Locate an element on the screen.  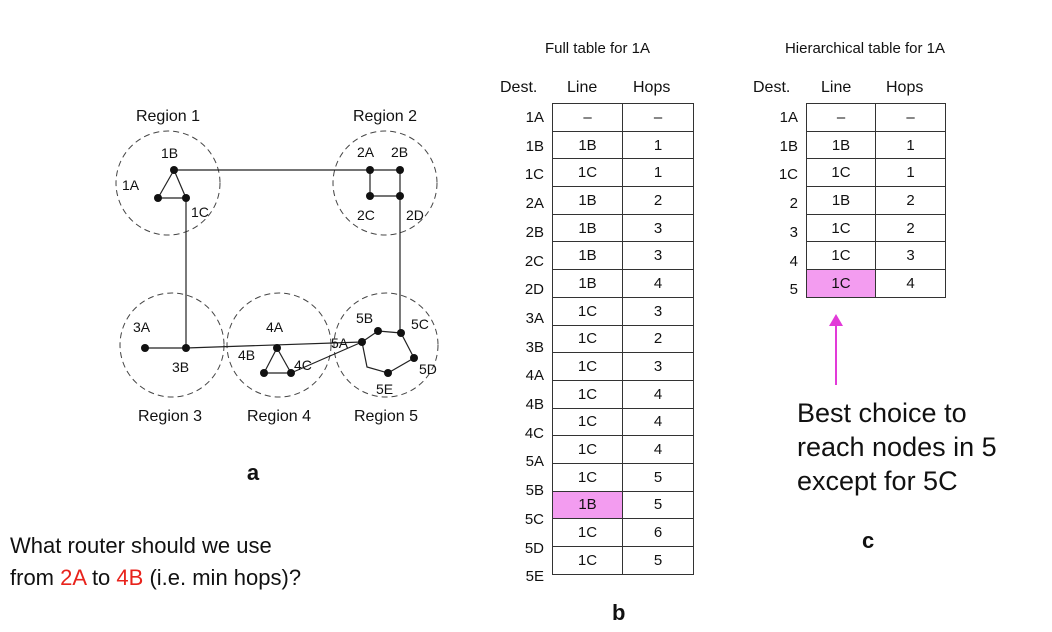
table-row: – – is located at coordinates (623, 117).